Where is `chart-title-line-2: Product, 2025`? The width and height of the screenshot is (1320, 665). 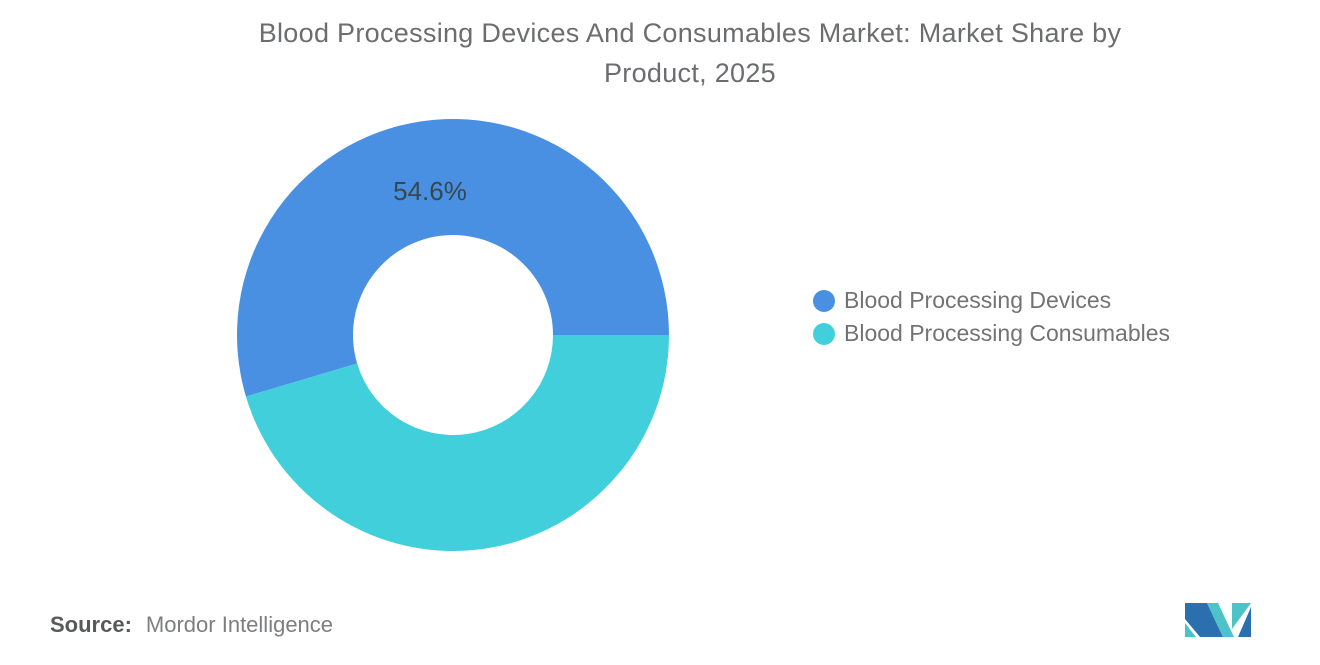 chart-title-line-2: Product, 2025 is located at coordinates (690, 73).